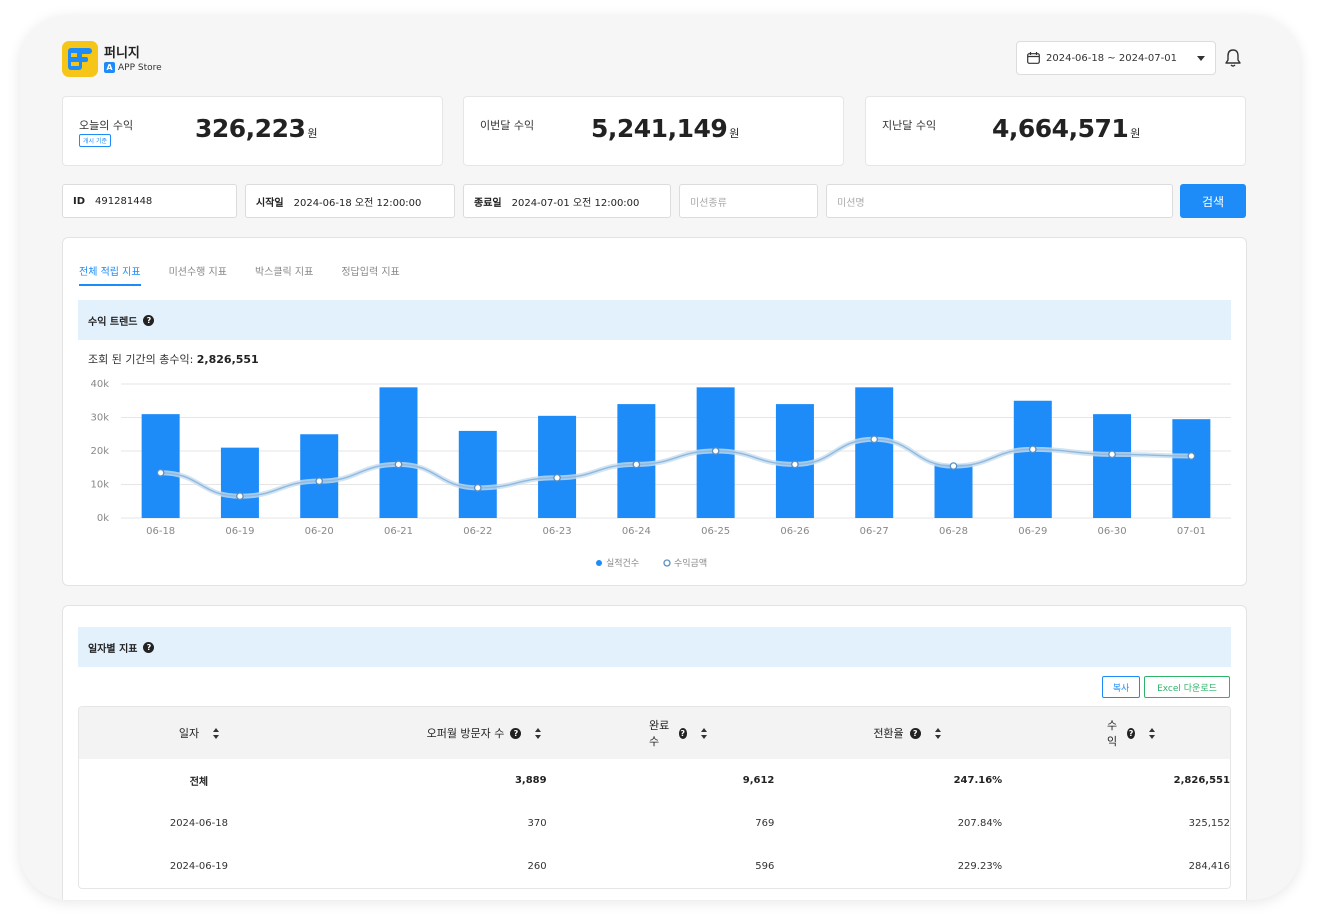 Image resolution: width=1320 pixels, height=920 pixels. I want to click on cell-visitors: 3,889, so click(530, 780).